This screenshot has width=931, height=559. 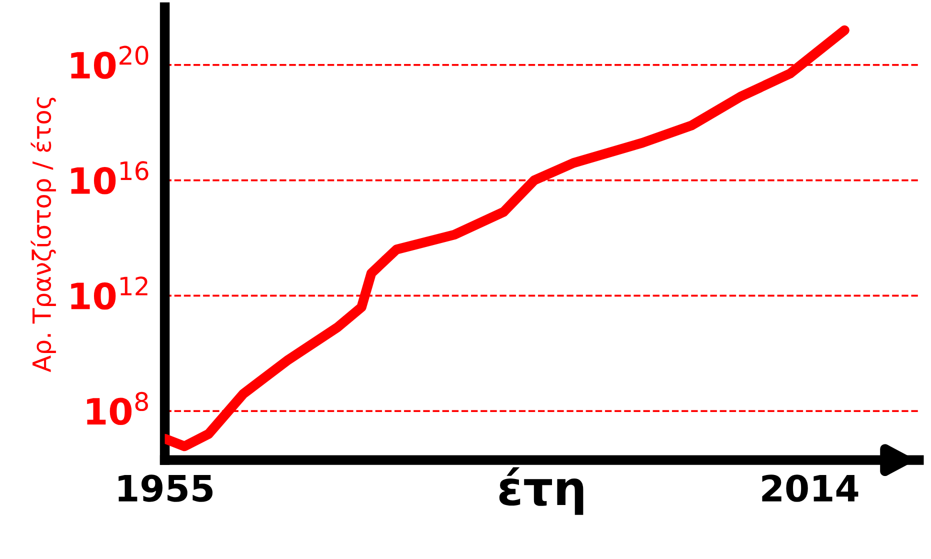 I want to click on x-axis-title: έτη, so click(x=541, y=491).